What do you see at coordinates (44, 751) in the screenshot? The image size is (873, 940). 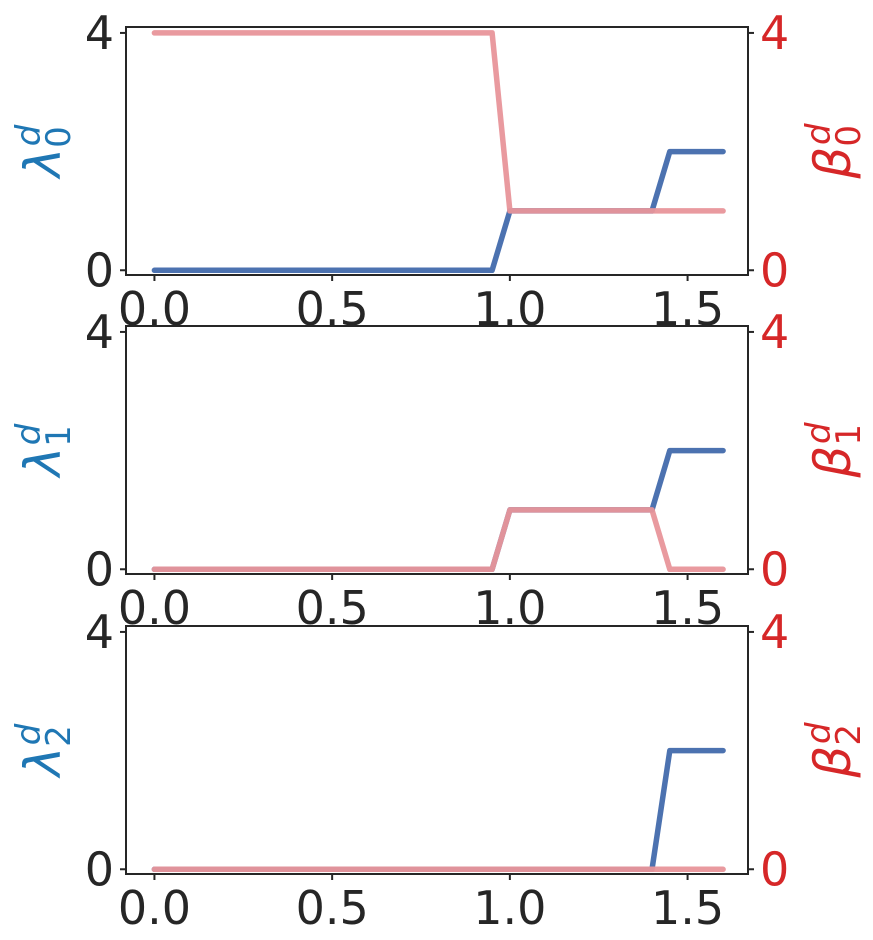 I see `left-y-axis-label: λ2d` at bounding box center [44, 751].